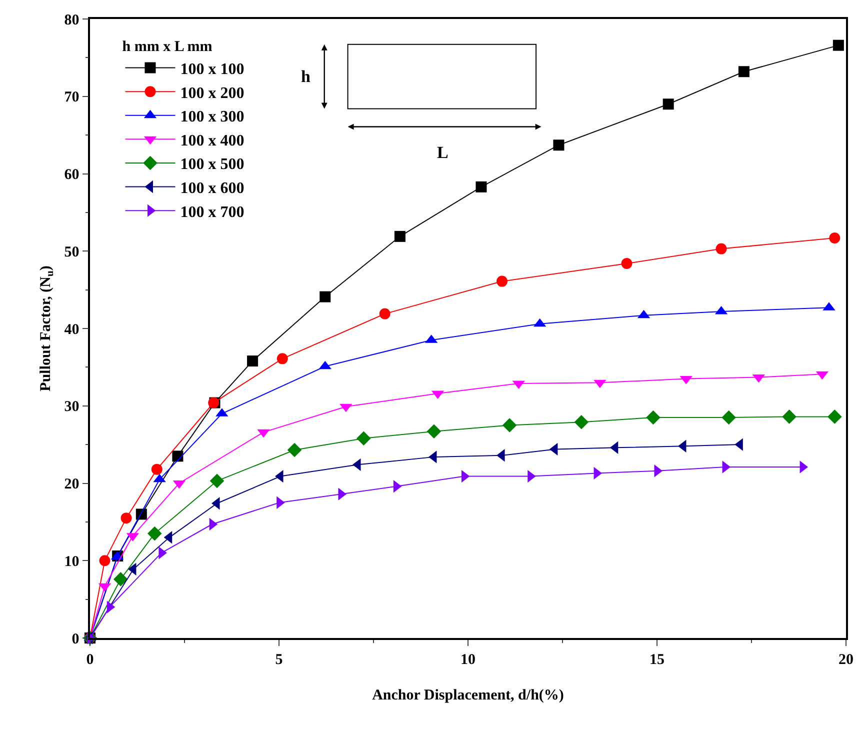 The image size is (866, 729). What do you see at coordinates (72, 20) in the screenshot?
I see `y-tick-label: 80` at bounding box center [72, 20].